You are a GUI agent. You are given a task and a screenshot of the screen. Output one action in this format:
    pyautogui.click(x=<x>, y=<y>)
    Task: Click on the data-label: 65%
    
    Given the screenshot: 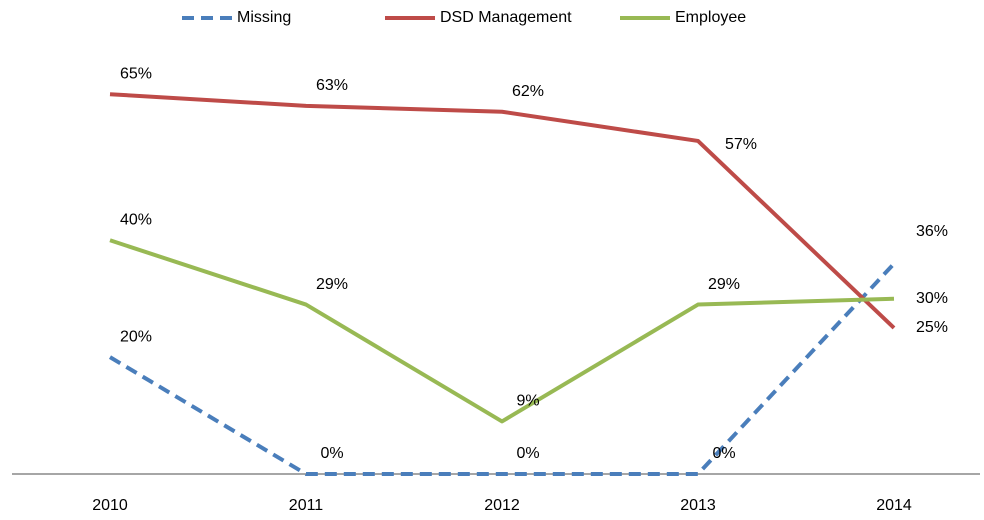 What is the action you would take?
    pyautogui.click(x=136, y=73)
    